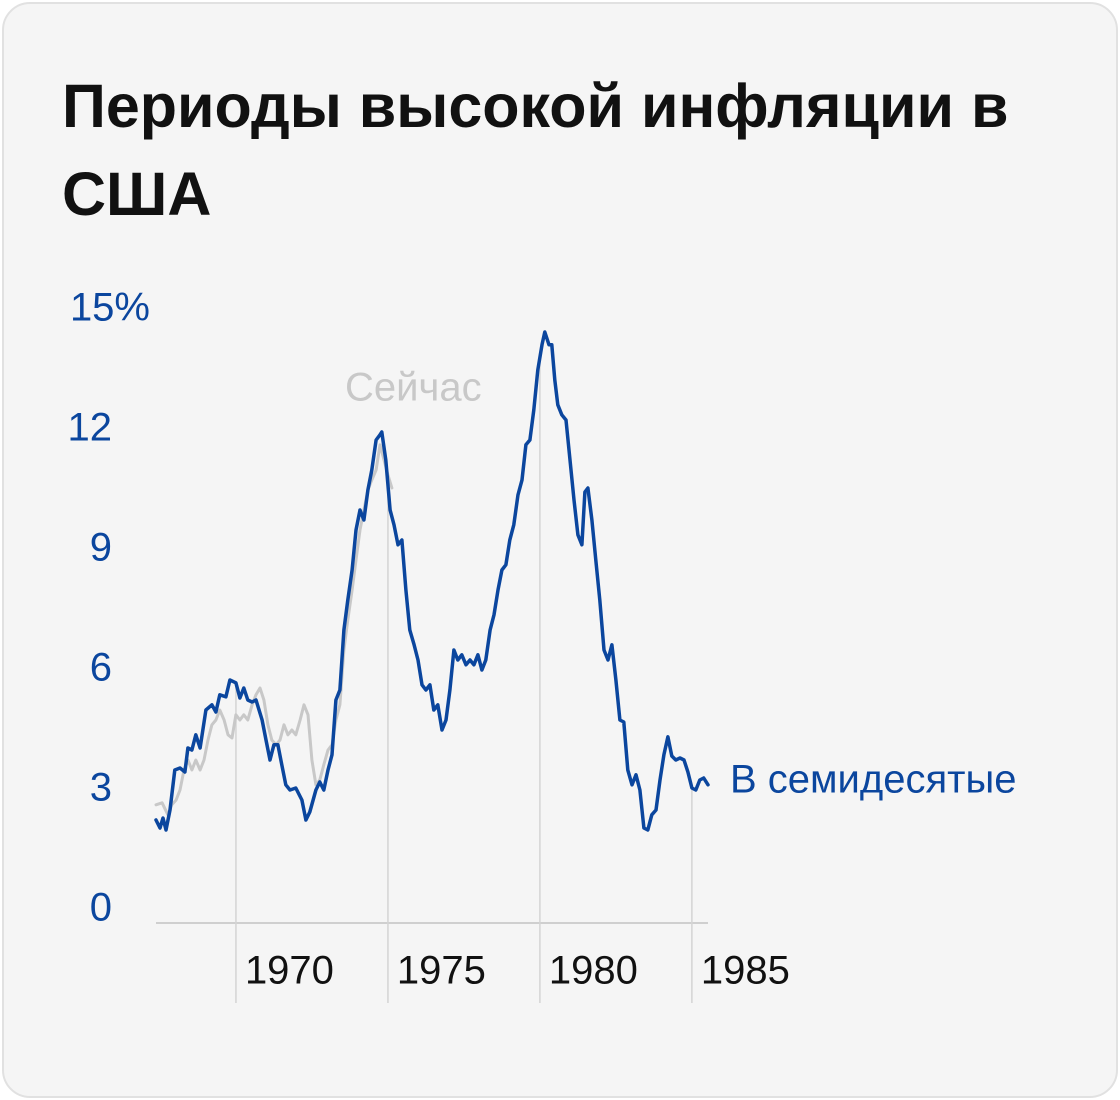  I want to click on y-tick-label: 9, so click(101, 548).